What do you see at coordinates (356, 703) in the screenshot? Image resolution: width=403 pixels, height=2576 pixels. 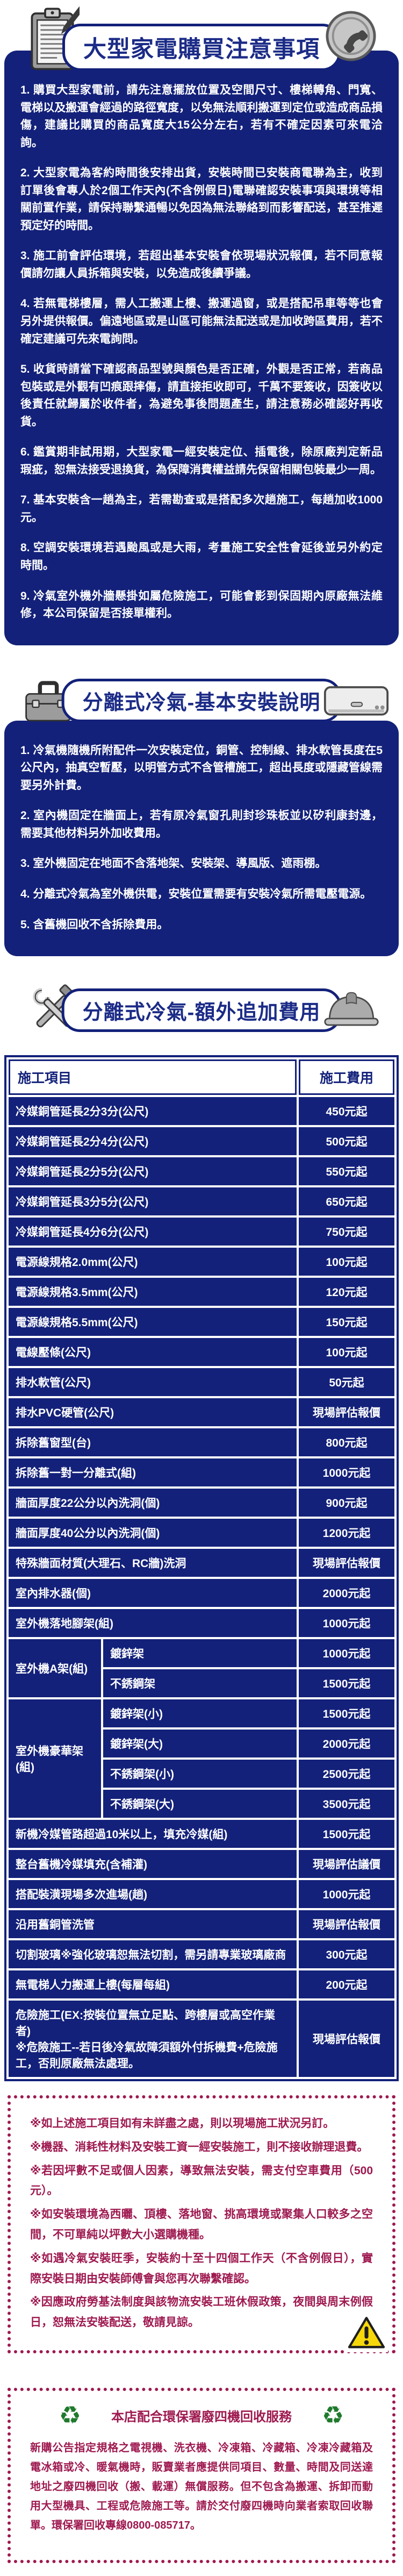 I see `air-conditioner-icon` at bounding box center [356, 703].